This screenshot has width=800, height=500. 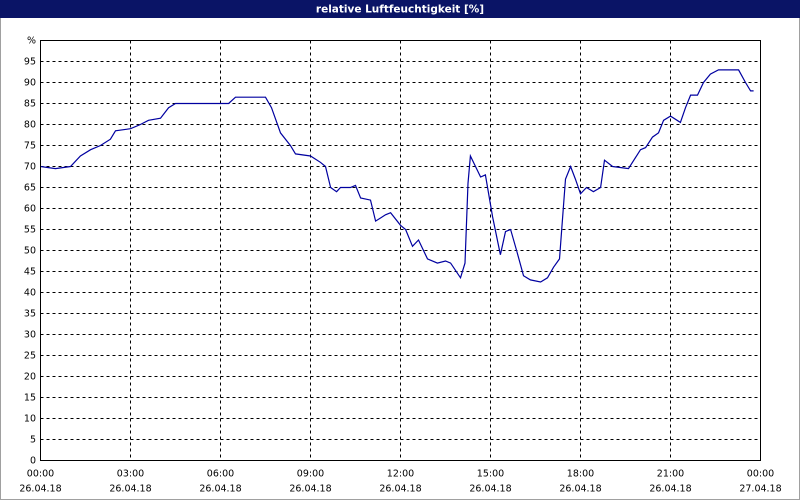 I want to click on y-tick-label: 10, so click(x=30, y=419).